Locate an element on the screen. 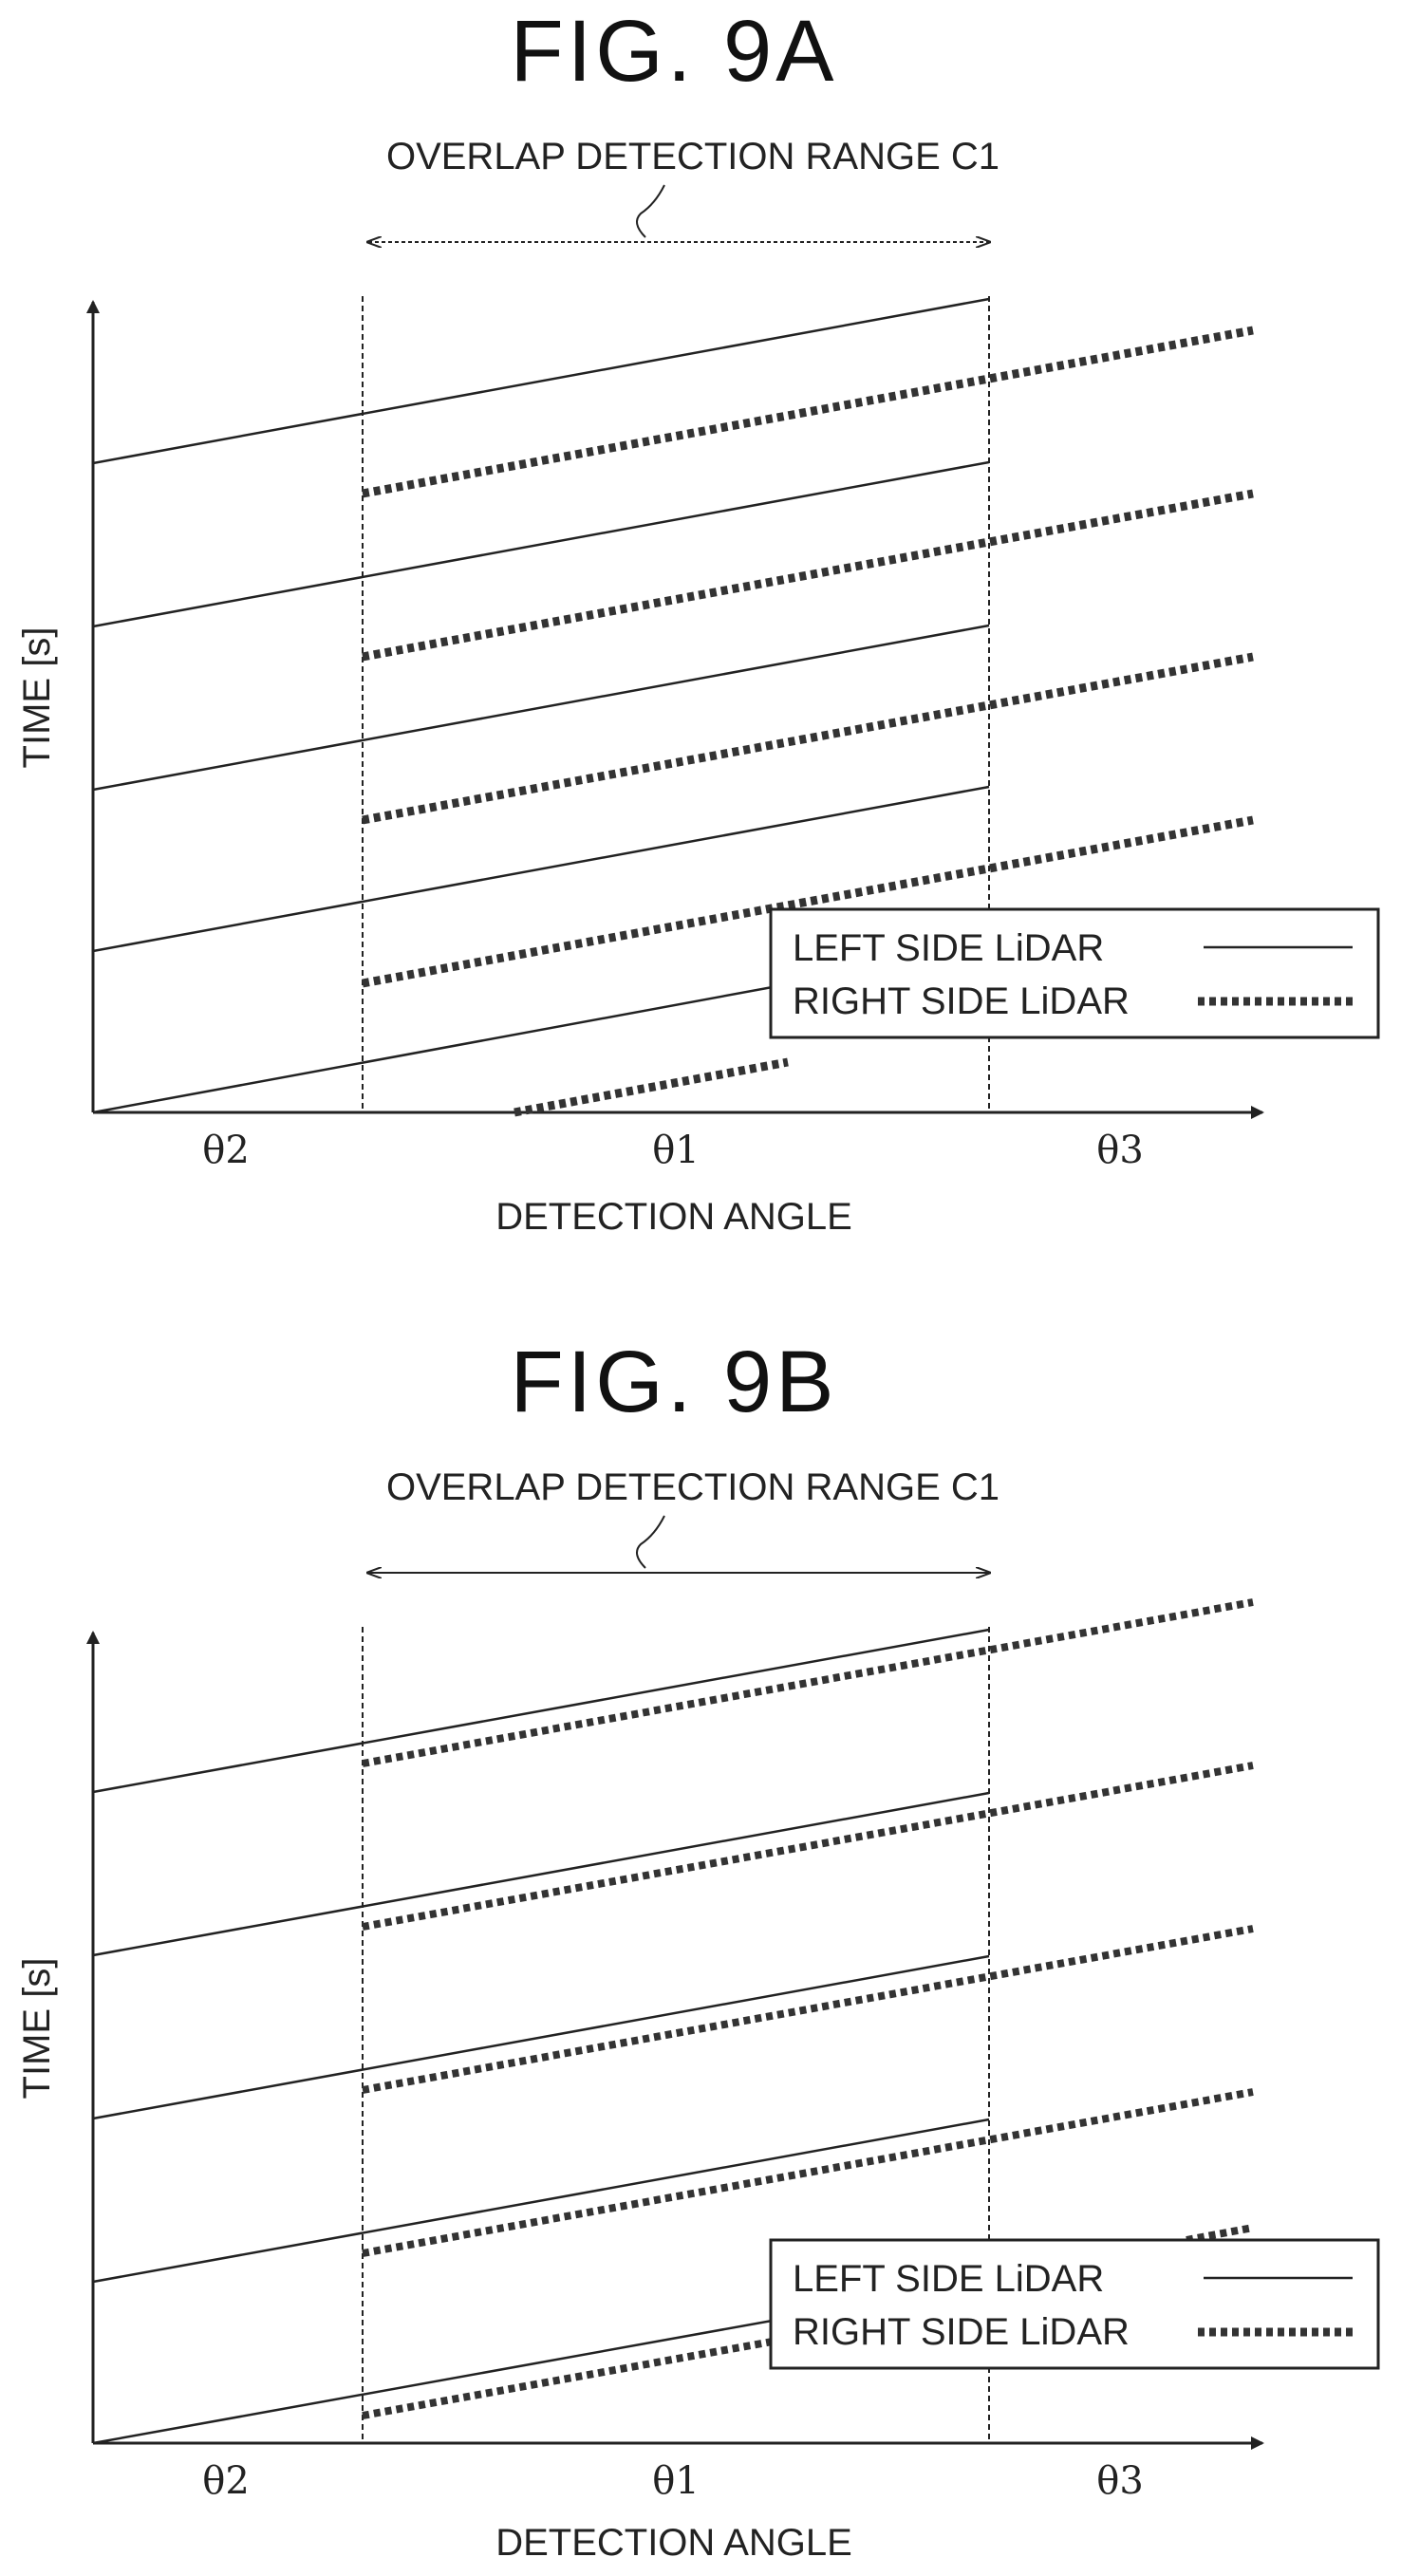 This screenshot has width=1401, height=2576. figure-title: FIG. 9A is located at coordinates (674, 52).